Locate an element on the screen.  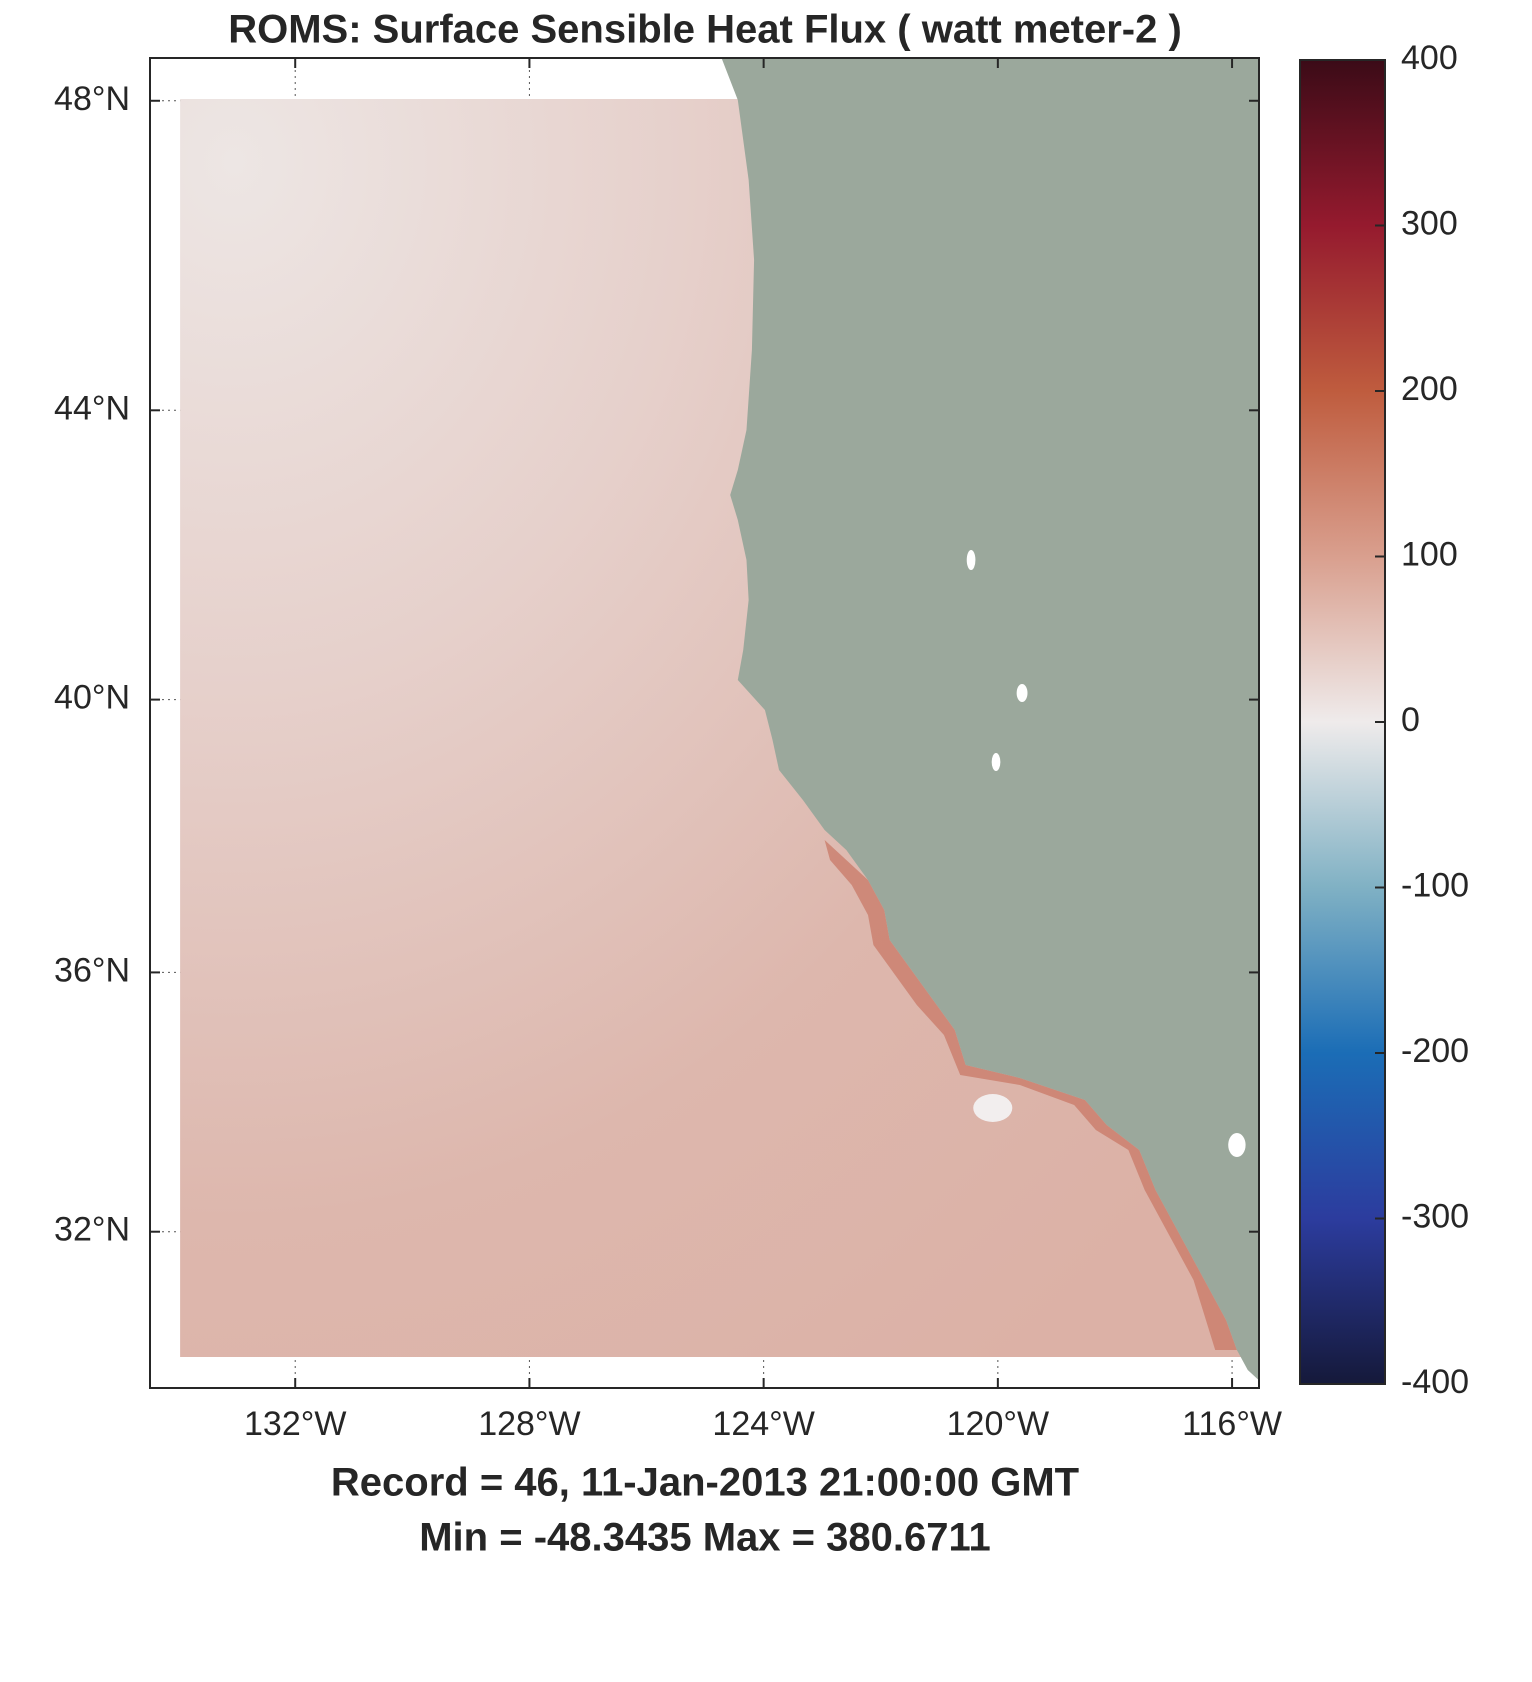
colorbar is located at coordinates (1342, 722).